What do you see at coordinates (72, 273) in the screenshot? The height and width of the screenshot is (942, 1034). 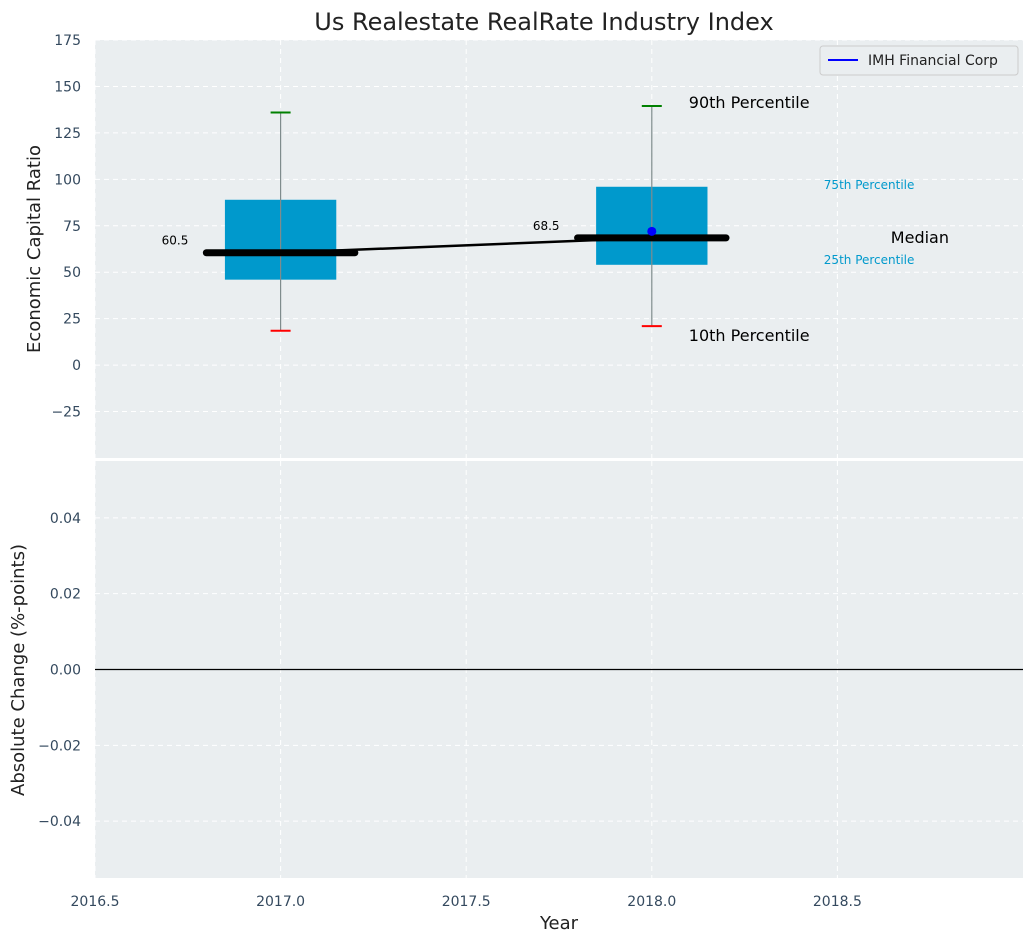 I see `top-y-tick-label: 50` at bounding box center [72, 273].